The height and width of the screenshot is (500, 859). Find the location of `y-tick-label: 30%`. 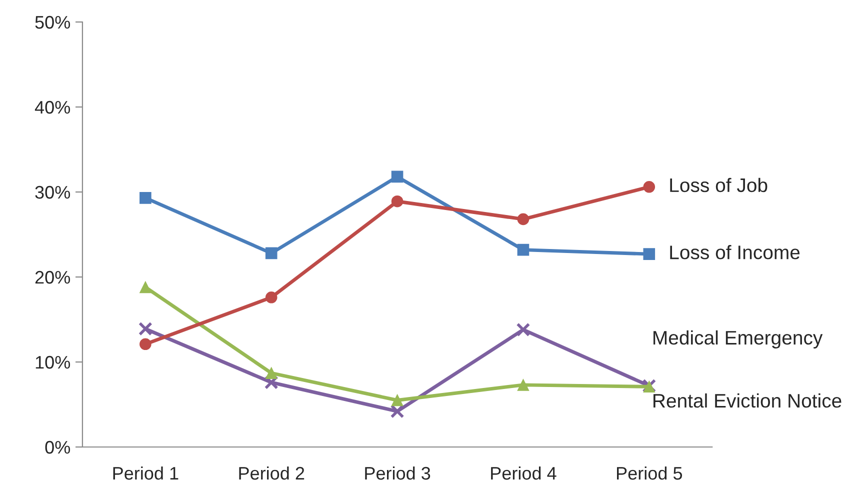

y-tick-label: 30% is located at coordinates (52, 192).